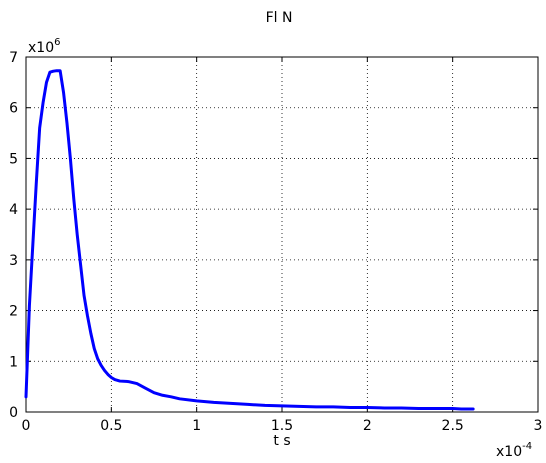 Image resolution: width=546 pixels, height=463 pixels. What do you see at coordinates (13, 109) in the screenshot?
I see `y-tick-label: 6` at bounding box center [13, 109].